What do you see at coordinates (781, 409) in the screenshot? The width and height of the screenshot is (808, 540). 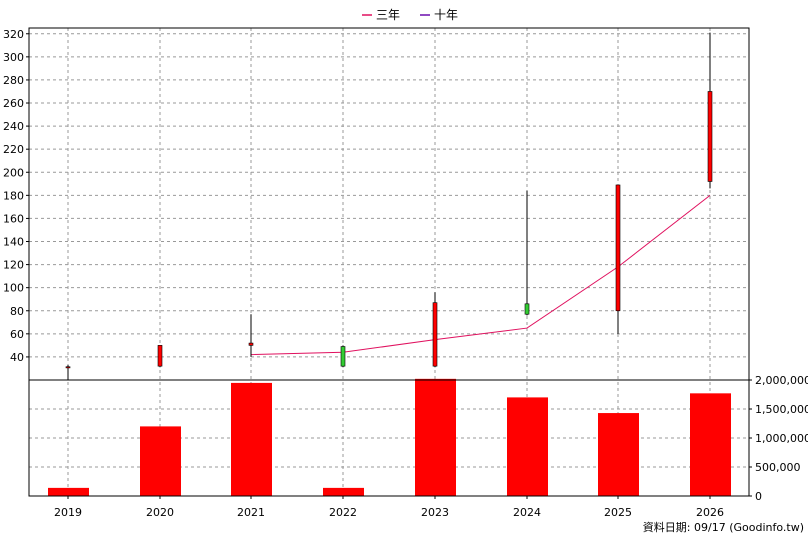 I see `volume-tick-label: 1,500,000` at bounding box center [781, 409].